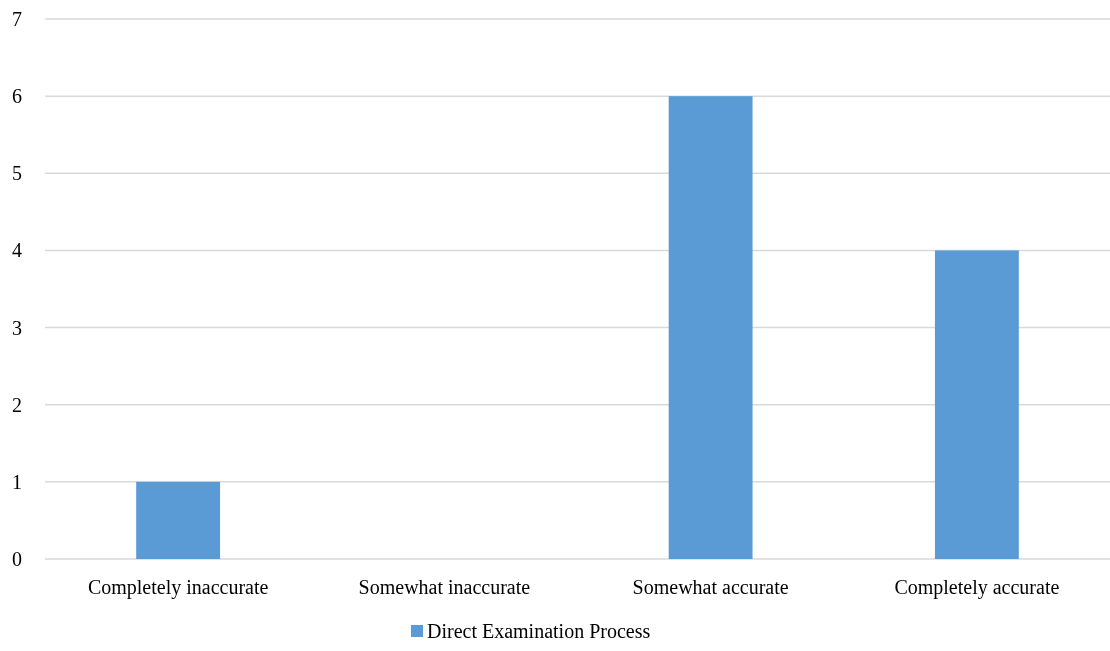 This screenshot has height=651, width=1110. I want to click on y-tick-label: 3, so click(17, 327).